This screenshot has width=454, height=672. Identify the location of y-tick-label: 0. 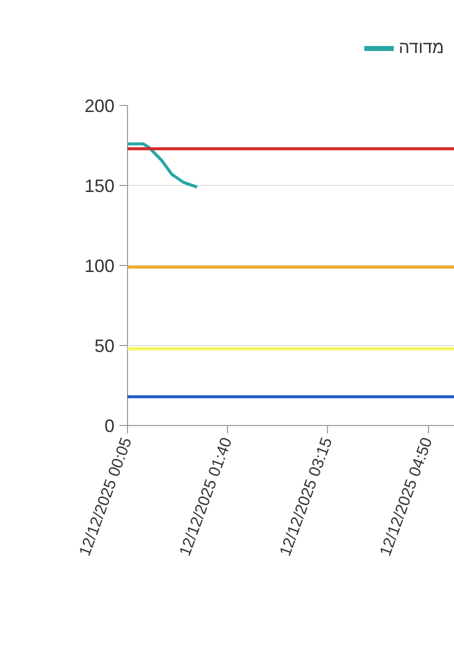
(109, 426).